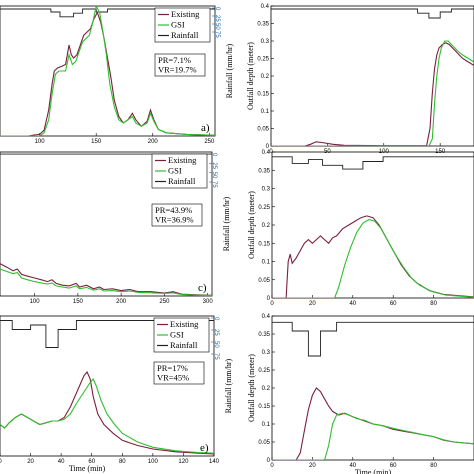  What do you see at coordinates (208, 302) in the screenshot?
I see `x-tick-label: 300` at bounding box center [208, 302].